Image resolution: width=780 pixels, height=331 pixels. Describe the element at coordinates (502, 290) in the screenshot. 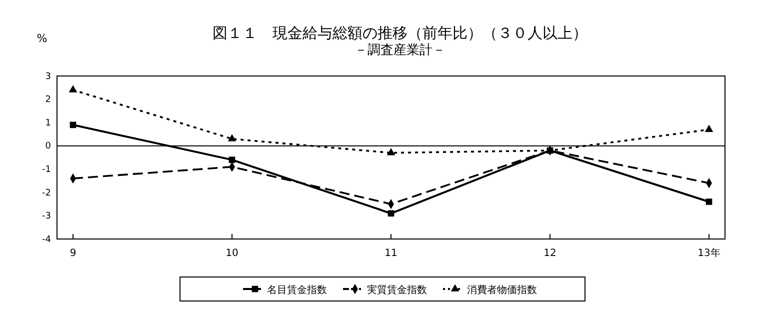

I see `legend-label: 消費者物価指数` at that location.